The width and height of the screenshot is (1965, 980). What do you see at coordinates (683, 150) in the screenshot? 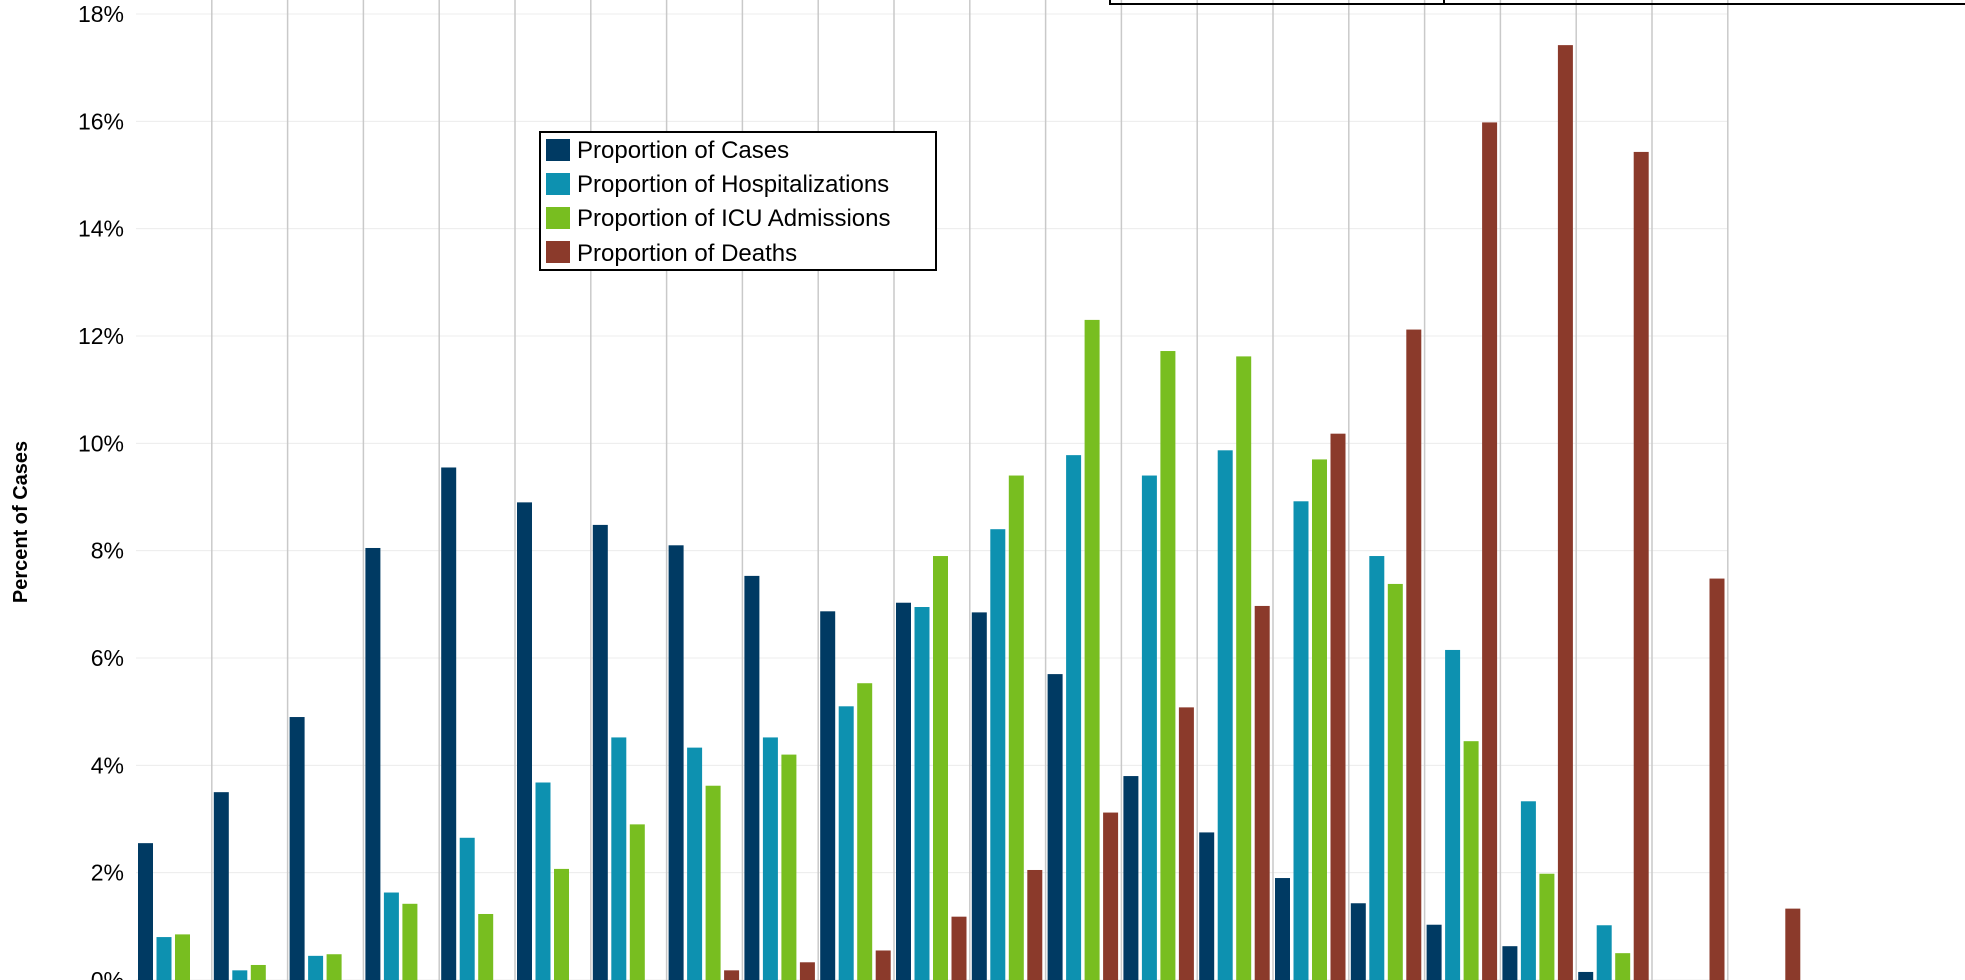
I see `legend-label-cases: Proportion of Cases` at bounding box center [683, 150].